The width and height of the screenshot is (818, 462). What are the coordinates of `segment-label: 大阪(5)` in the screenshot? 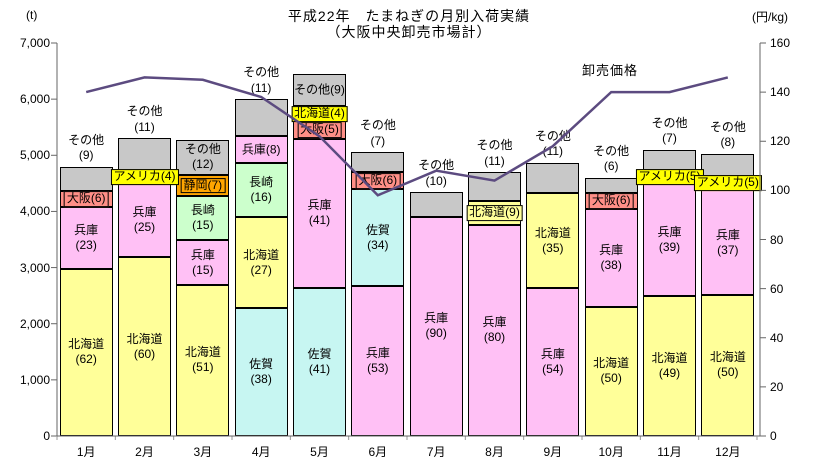 It's located at (319, 130).